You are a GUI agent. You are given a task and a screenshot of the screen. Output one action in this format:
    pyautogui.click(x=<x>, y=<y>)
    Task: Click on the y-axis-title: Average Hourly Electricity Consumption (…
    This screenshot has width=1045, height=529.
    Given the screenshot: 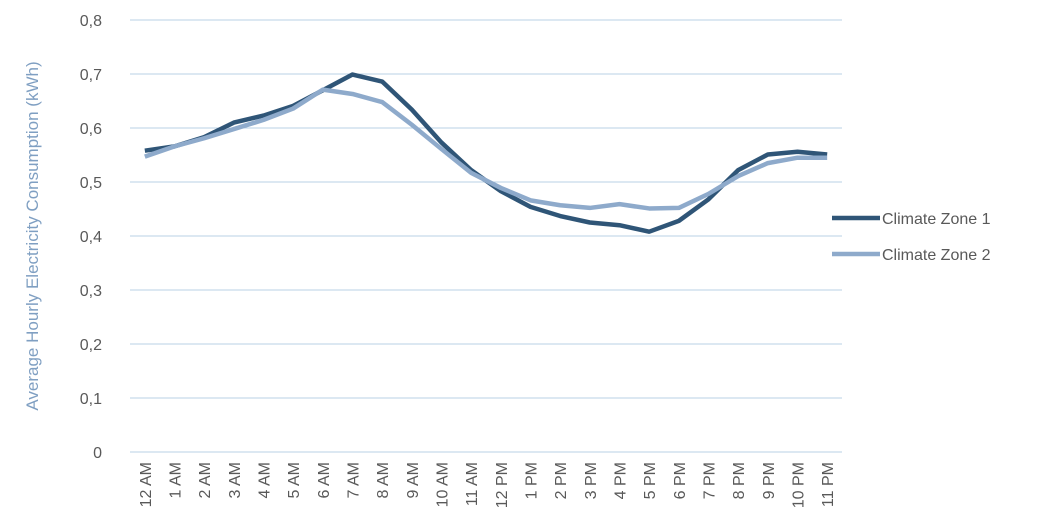 What is the action you would take?
    pyautogui.click(x=32, y=235)
    